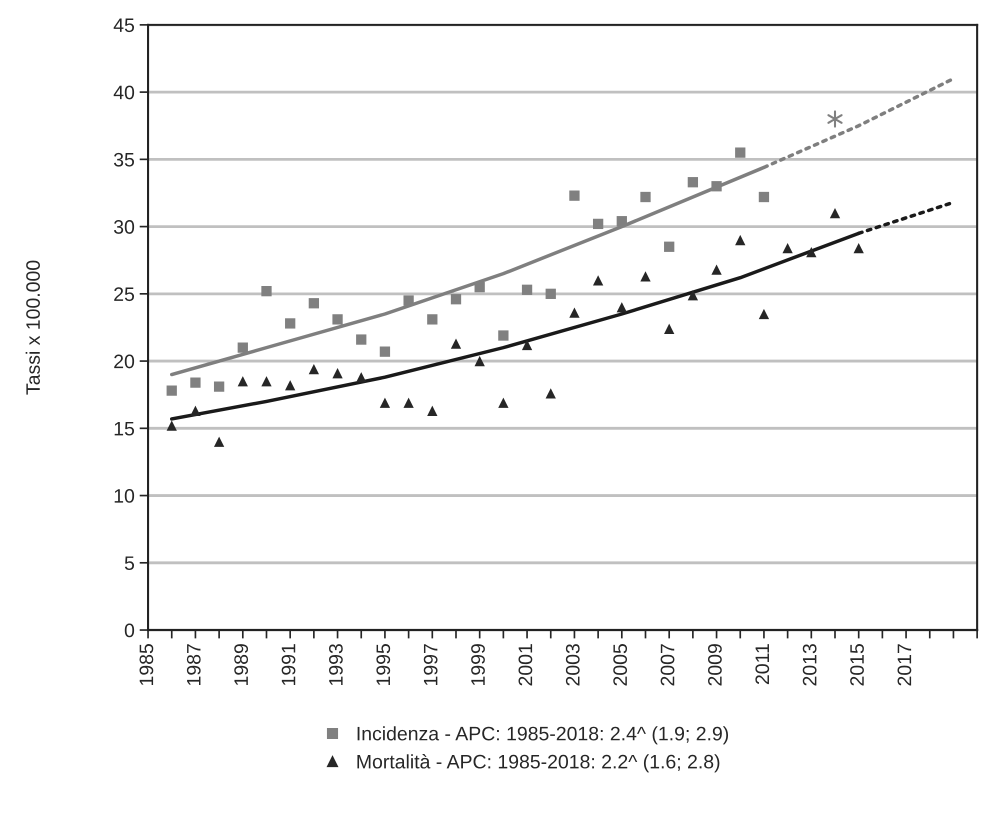 This screenshot has height=829, width=987. I want to click on x-tick-label: 2003, so click(573, 665).